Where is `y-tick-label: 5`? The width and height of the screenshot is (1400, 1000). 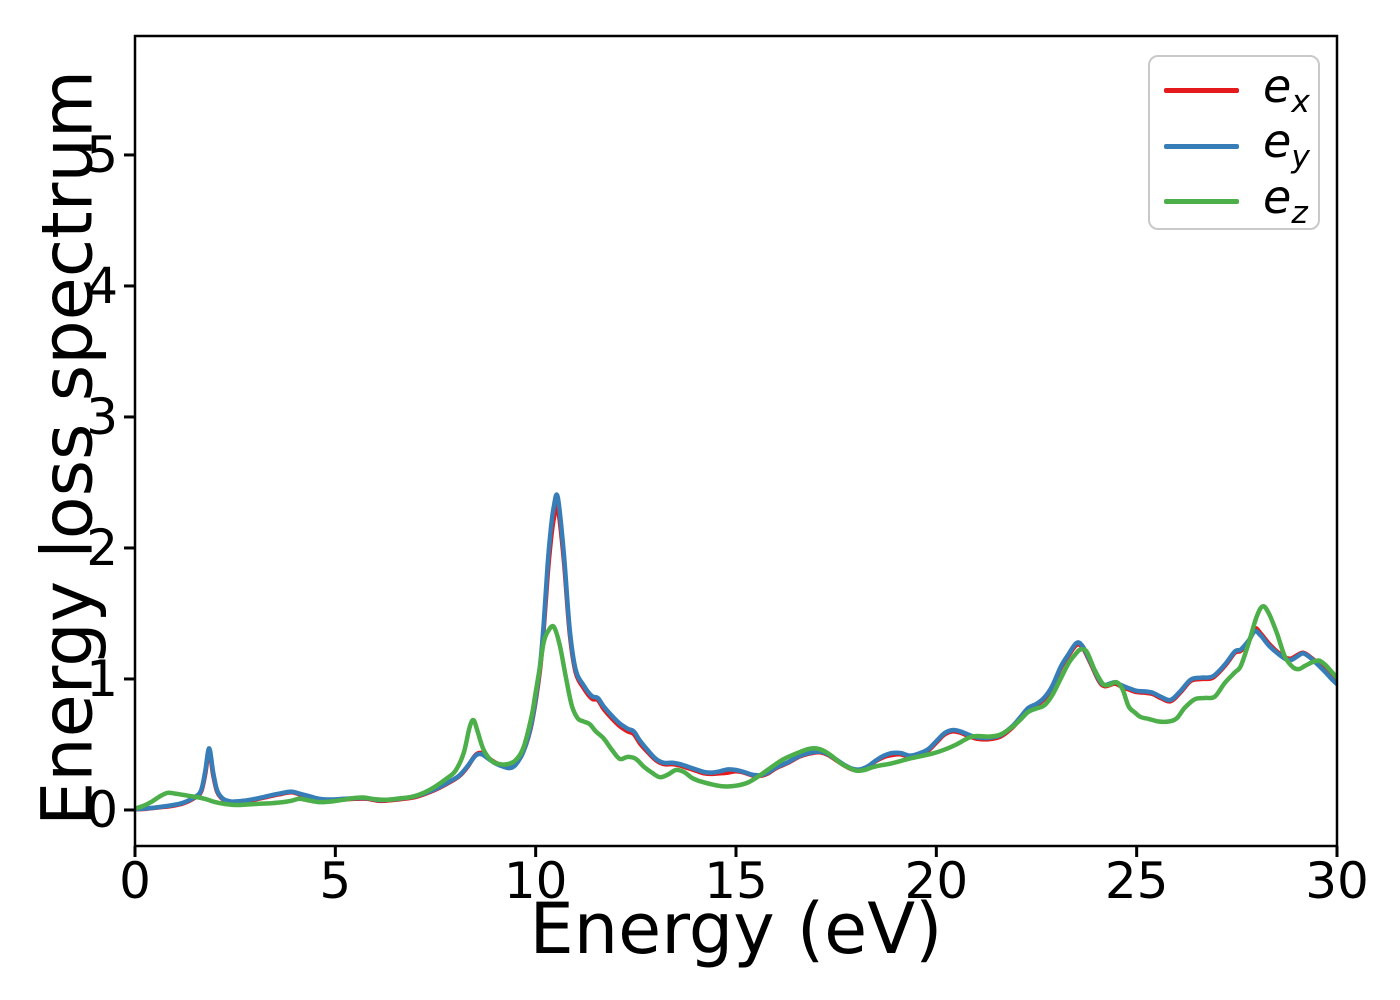 y-tick-label: 5 is located at coordinates (102, 155).